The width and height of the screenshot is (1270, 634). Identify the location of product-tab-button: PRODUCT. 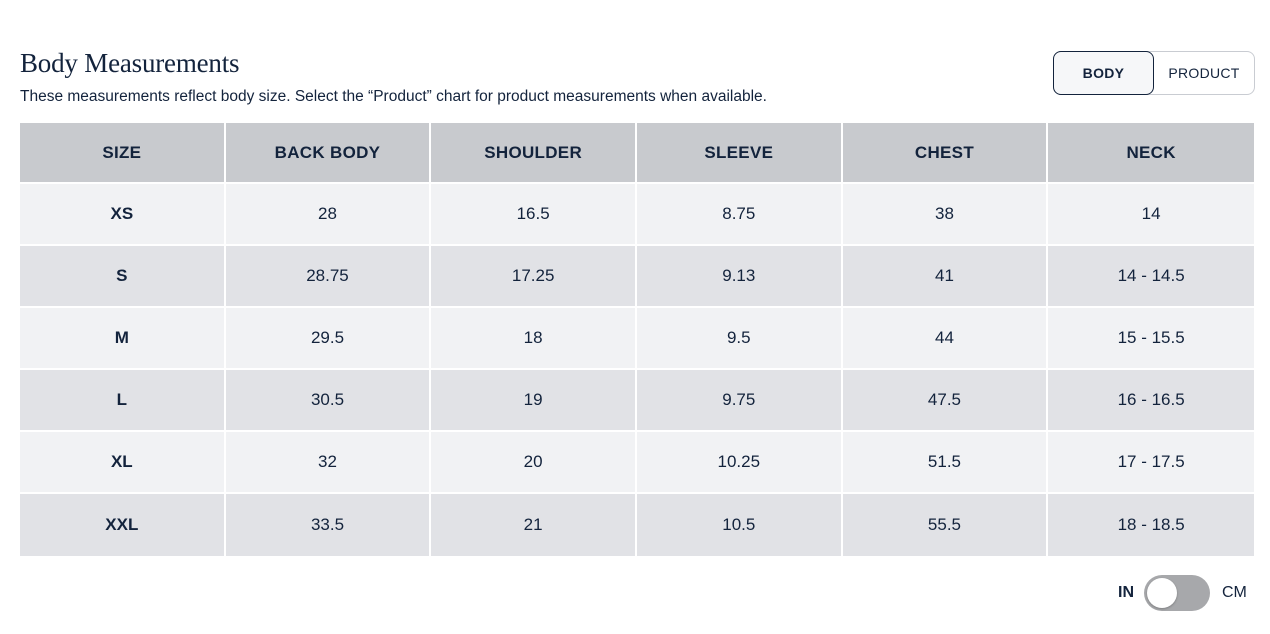
(1204, 73).